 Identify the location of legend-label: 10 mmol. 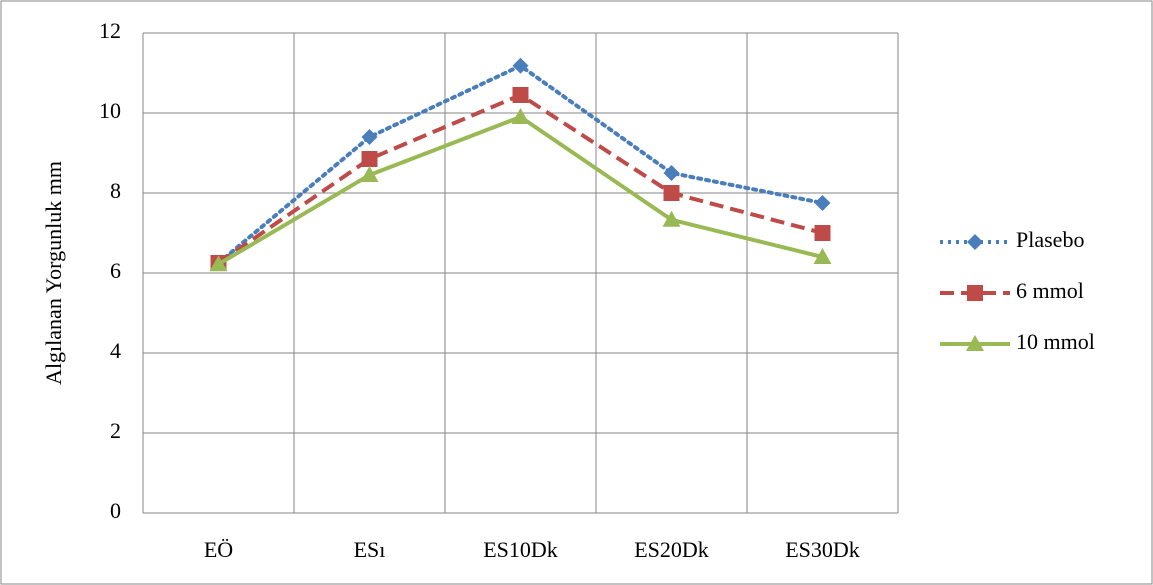
(1055, 341).